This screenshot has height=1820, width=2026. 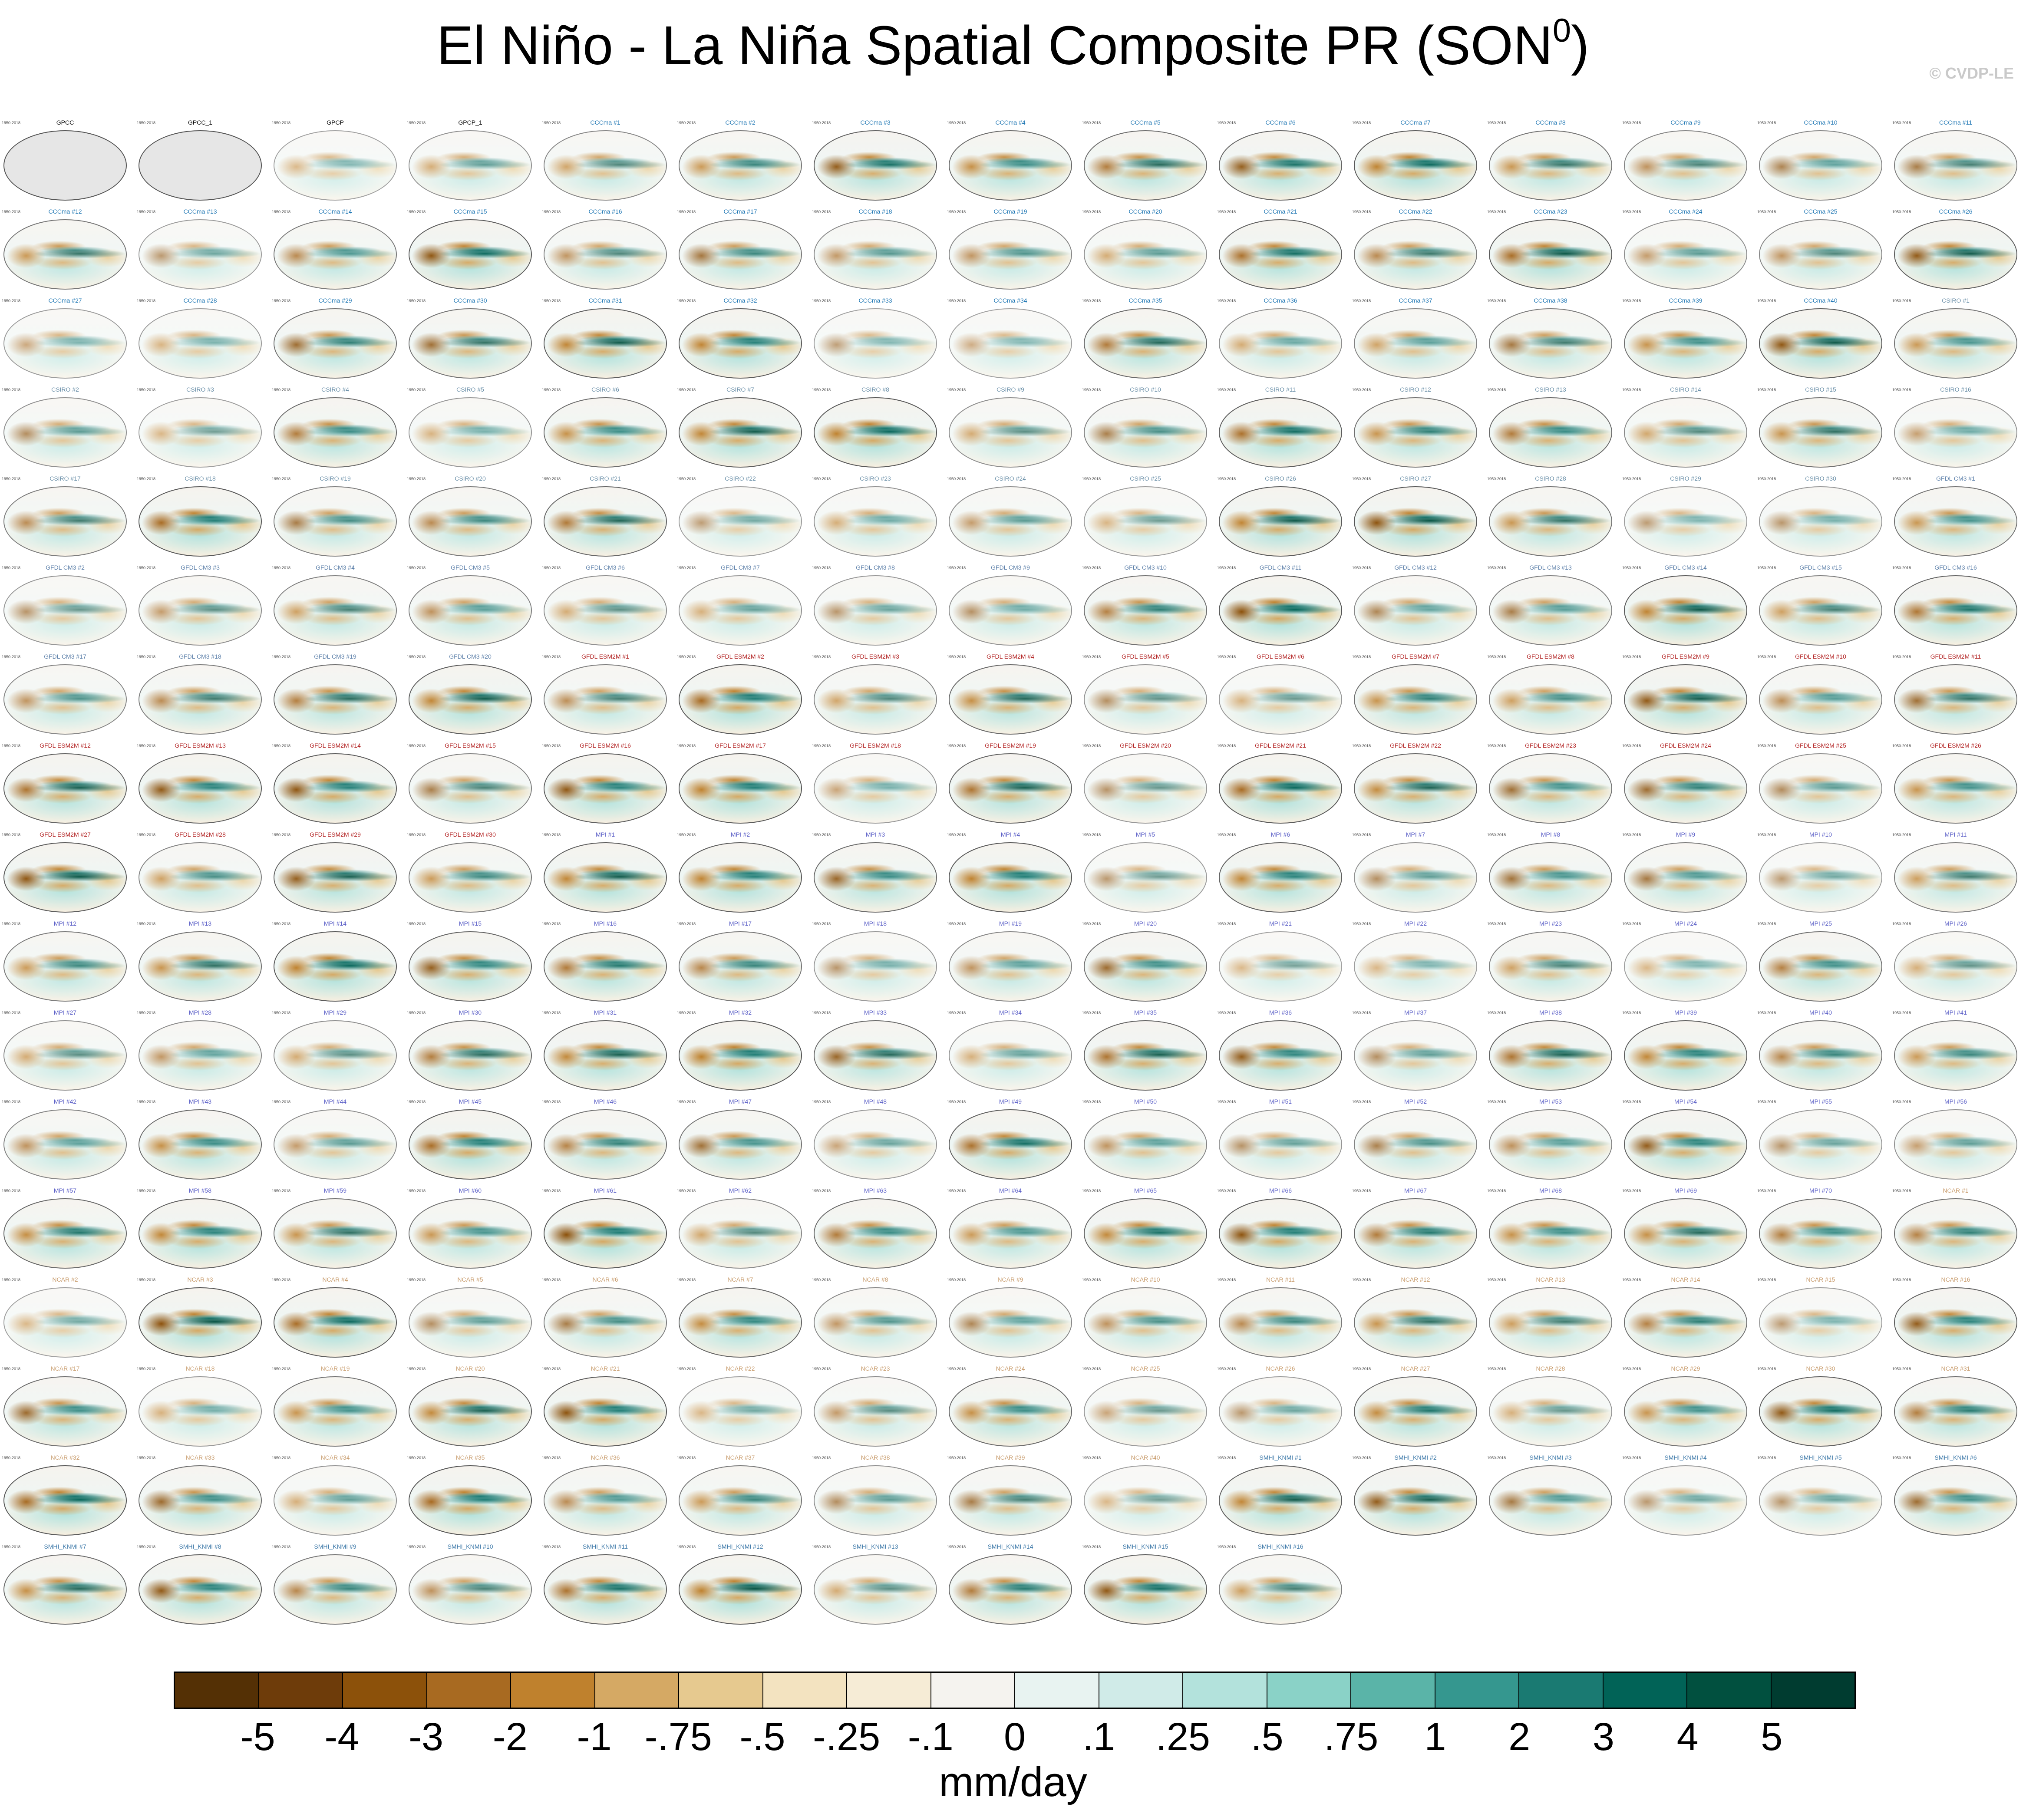 I want to click on panel-title: MPI #61, so click(x=605, y=1190).